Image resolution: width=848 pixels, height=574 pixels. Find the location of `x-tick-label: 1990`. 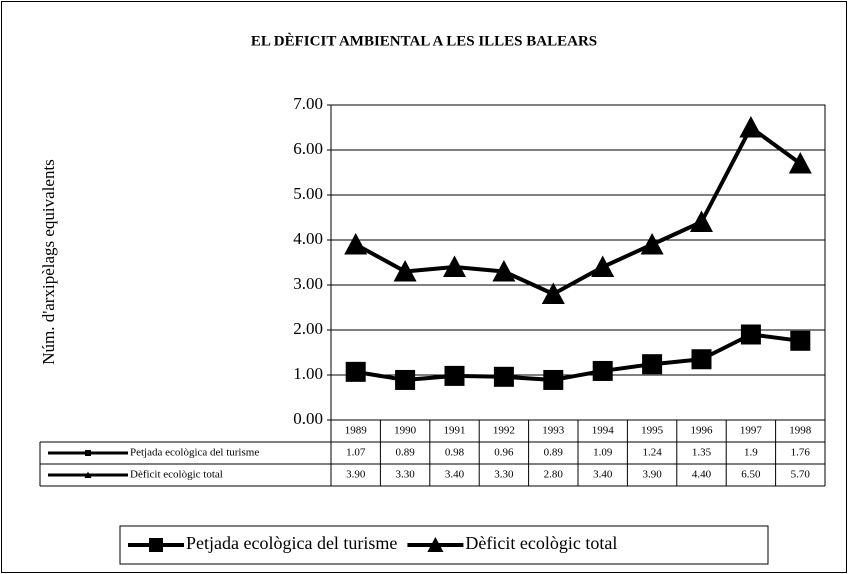

x-tick-label: 1990 is located at coordinates (405, 431).